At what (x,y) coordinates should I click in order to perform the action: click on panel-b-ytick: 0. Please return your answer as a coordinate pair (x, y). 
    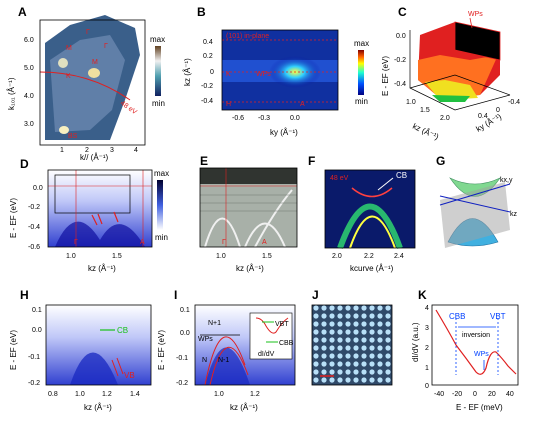
    Looking at the image, I should click on (212, 72).